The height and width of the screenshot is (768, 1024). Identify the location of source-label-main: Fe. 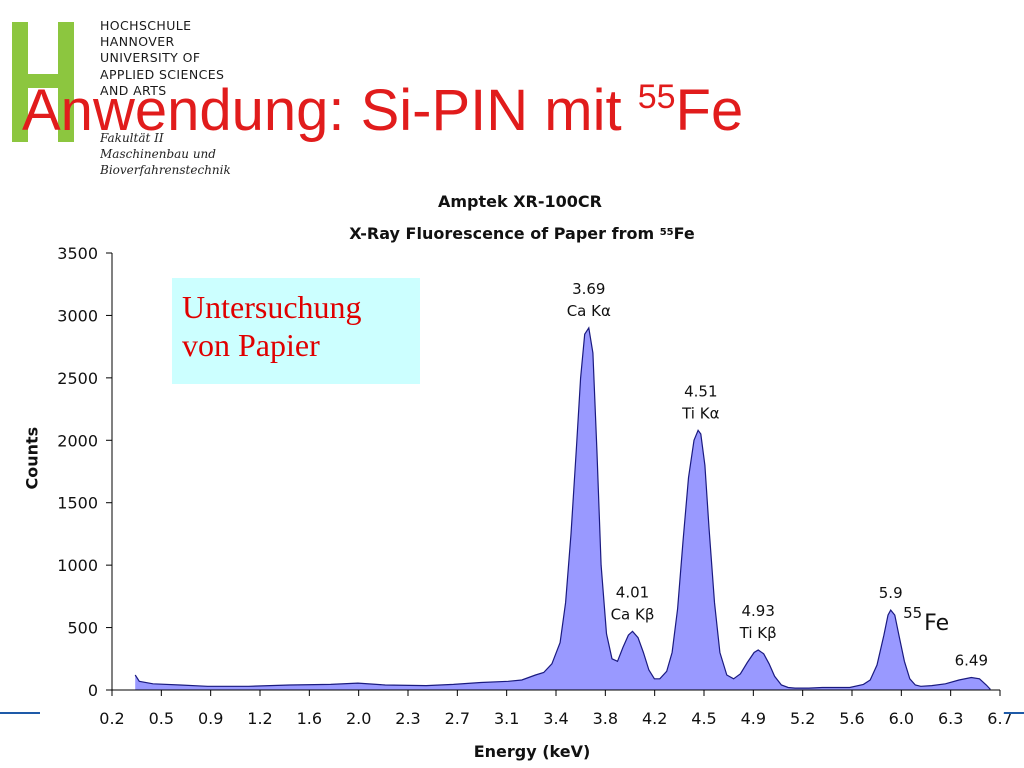
(936, 623).